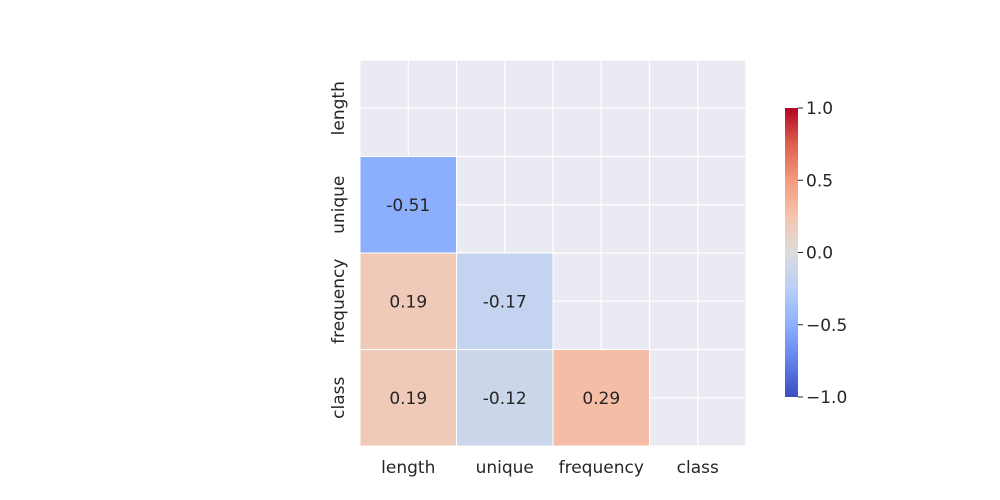 This screenshot has width=1000, height=500. Describe the element at coordinates (339, 301) in the screenshot. I see `y-tick-label: frequency` at that location.